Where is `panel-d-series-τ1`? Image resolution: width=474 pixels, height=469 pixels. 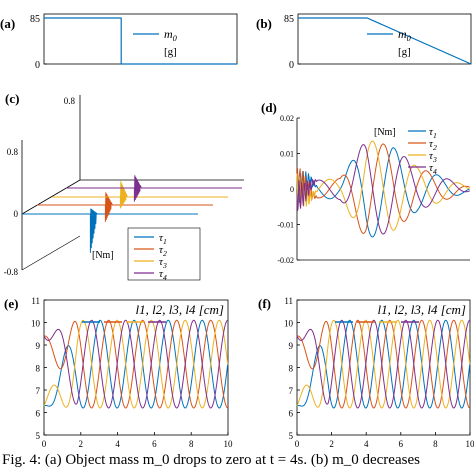 panel-d-series-τ1 is located at coordinates (383, 192).